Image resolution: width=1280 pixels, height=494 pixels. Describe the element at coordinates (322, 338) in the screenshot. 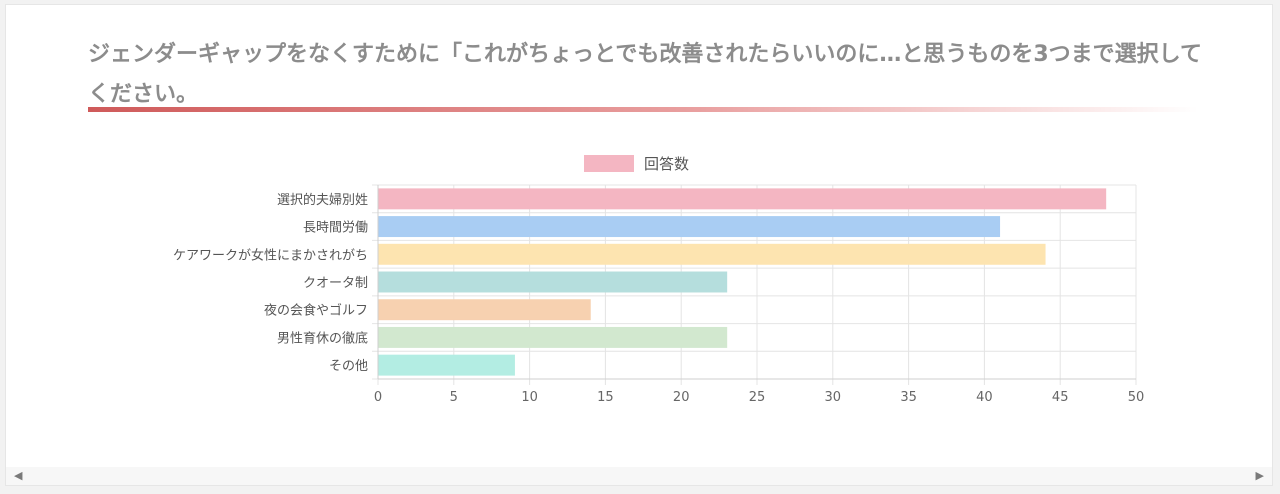

I see `y-tick-label: 男性育休の徹底` at that location.